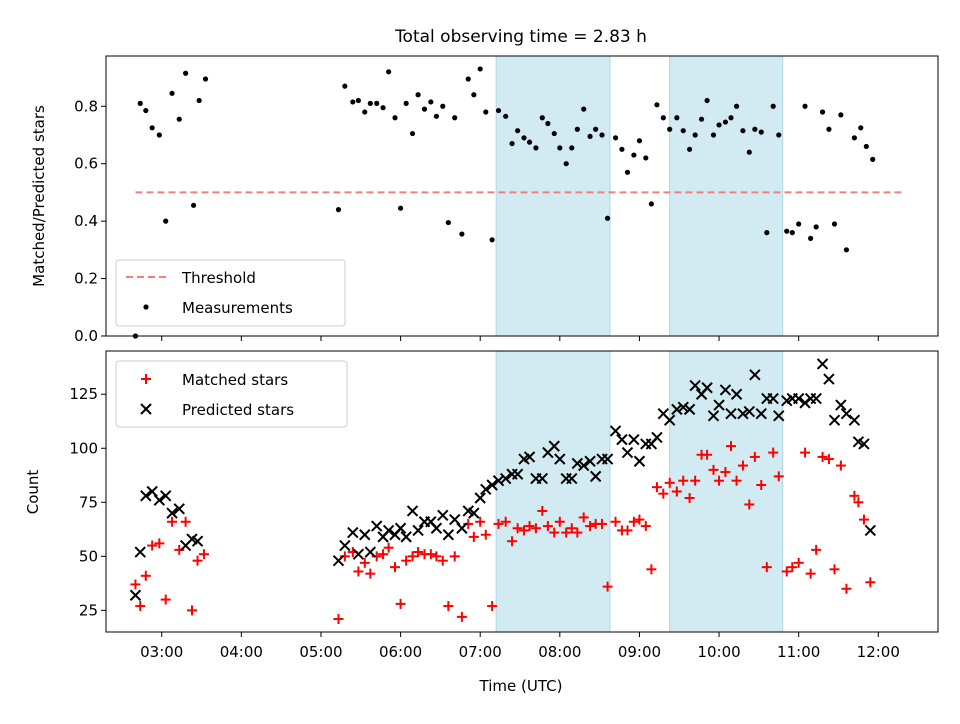 Image resolution: width=960 pixels, height=724 pixels. I want to click on predicted-point-42-b, so click(529, 457).